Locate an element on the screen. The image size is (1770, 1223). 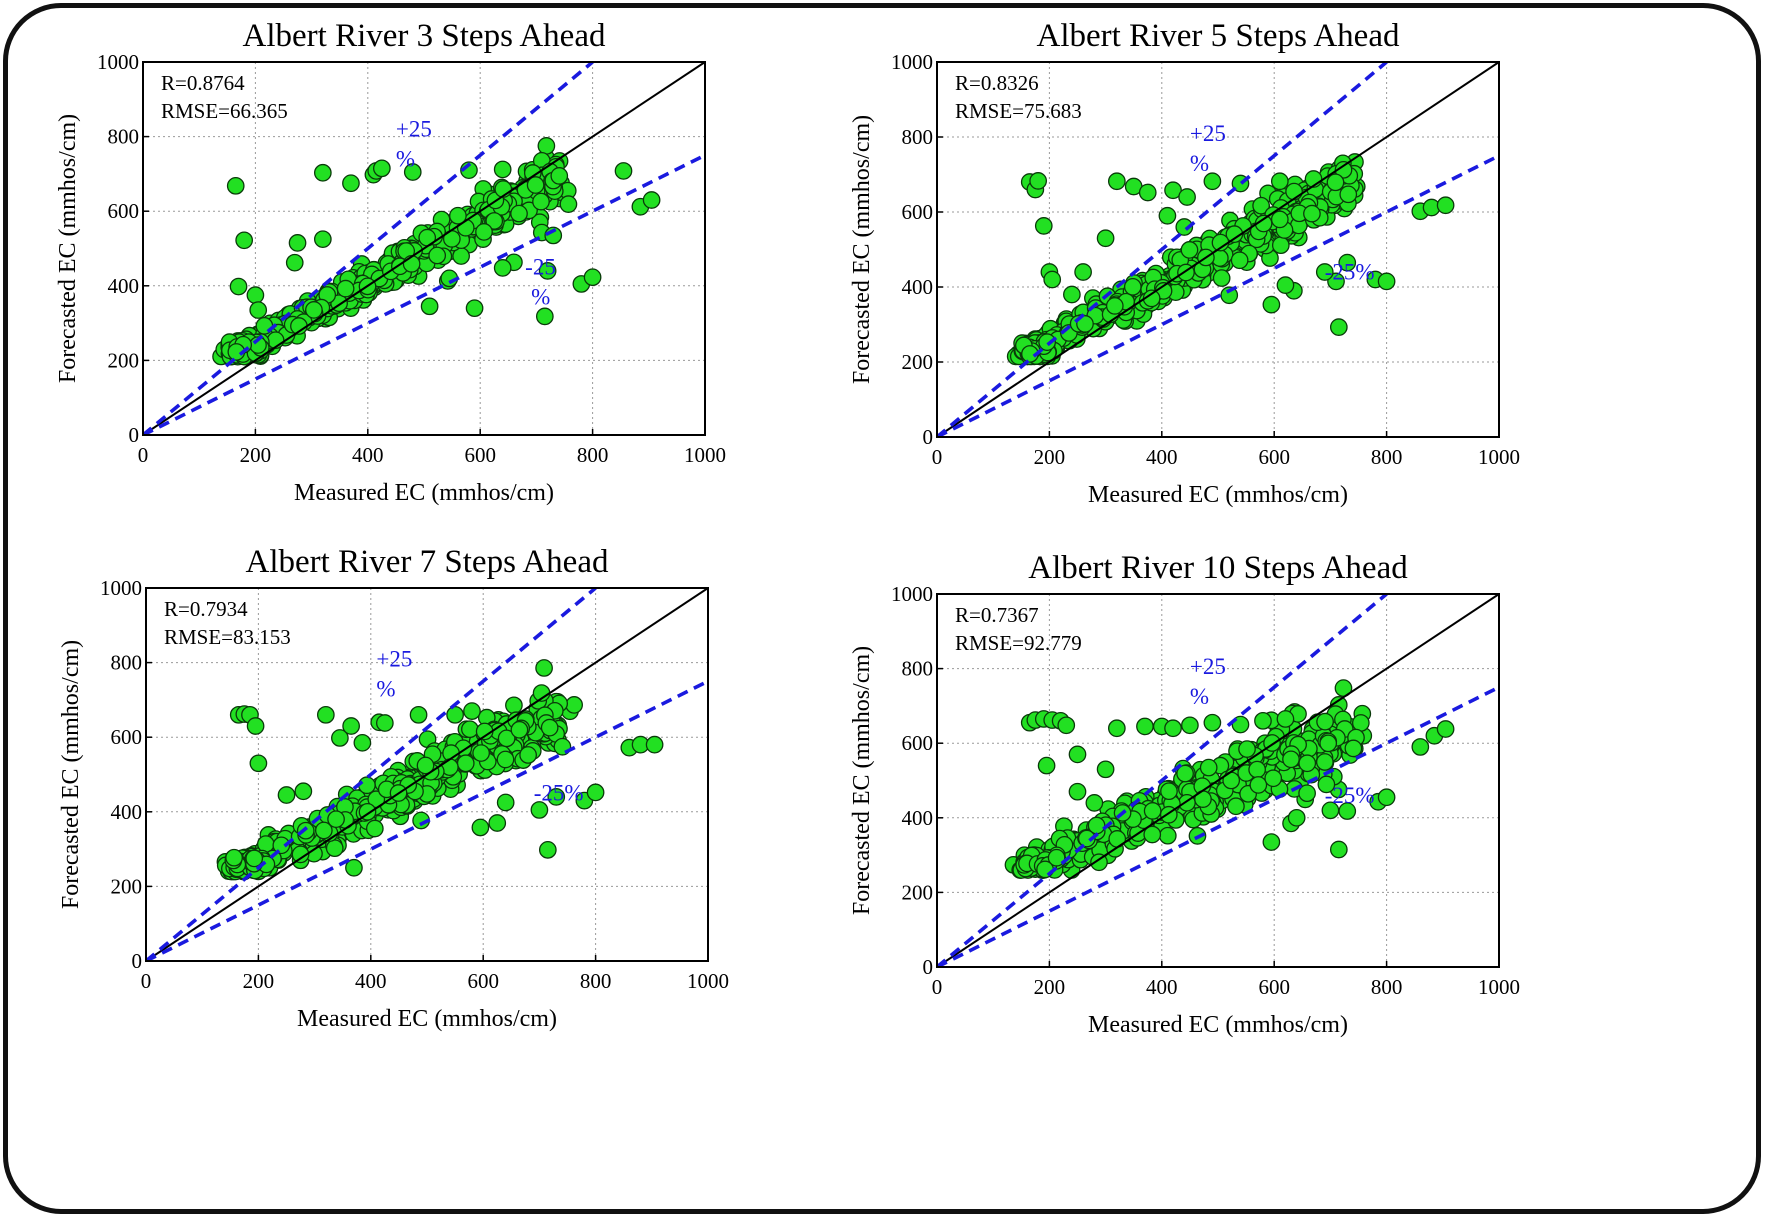
plot-frame is located at coordinates (1218, 780).